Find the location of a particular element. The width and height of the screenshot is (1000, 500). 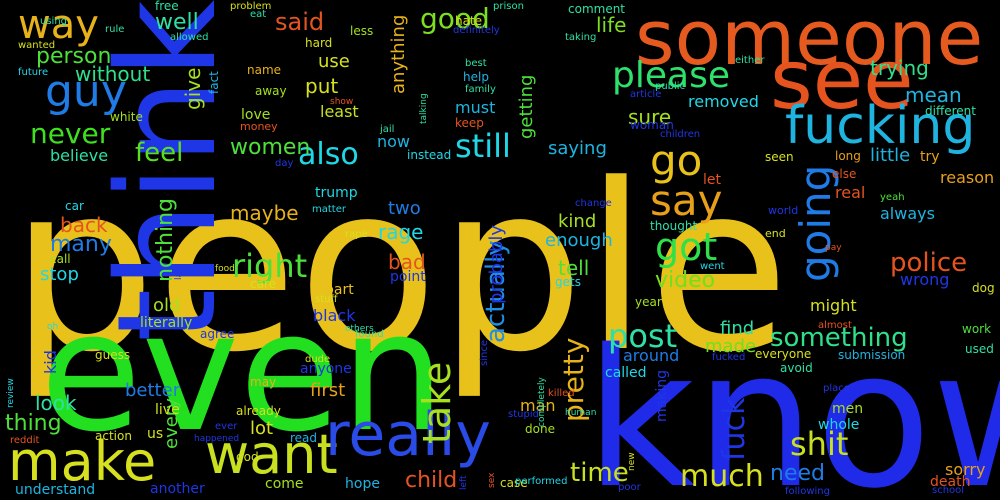

word-food: food is located at coordinates (225, 269).